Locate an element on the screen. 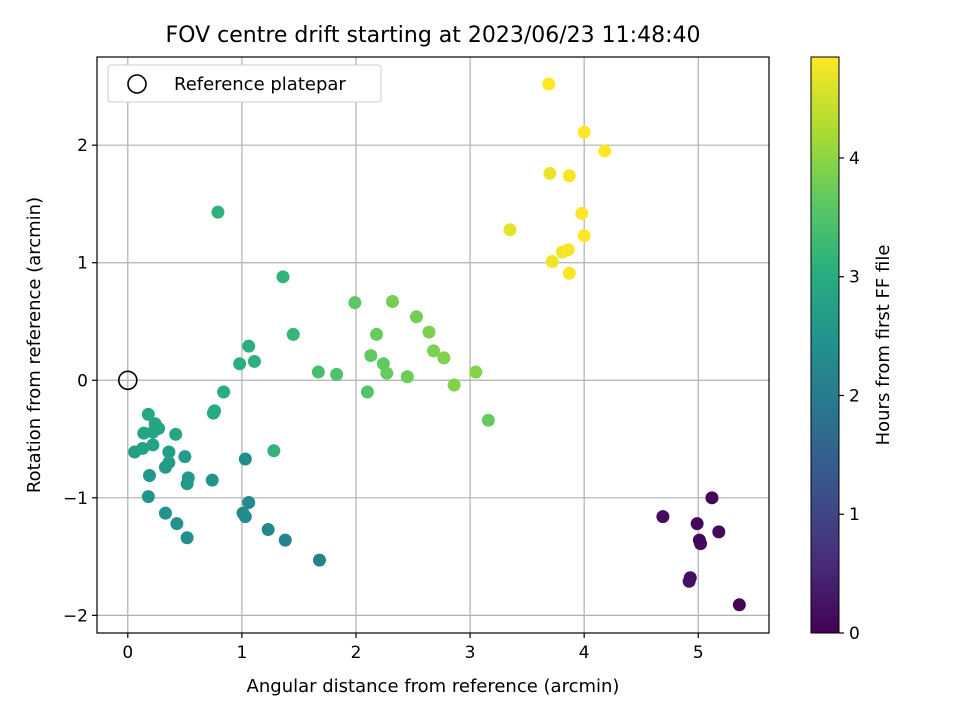 This screenshot has height=720, width=960. x-tick-label: 3 is located at coordinates (470, 653).